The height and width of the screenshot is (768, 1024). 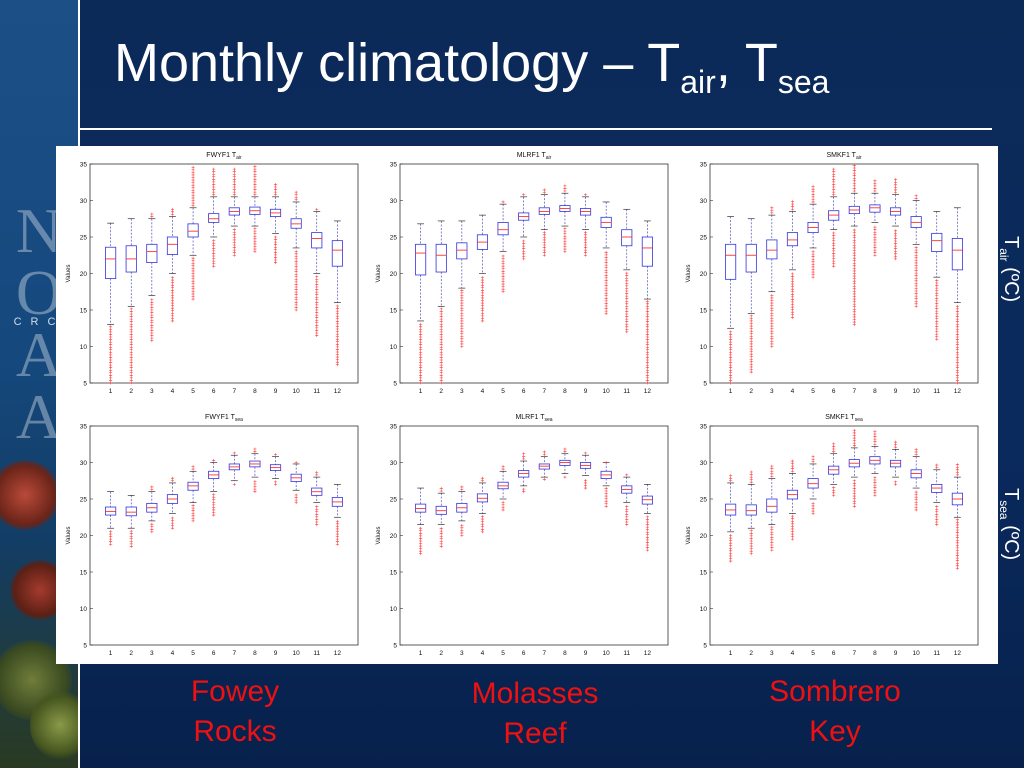 I want to click on x-tick-label: 10, so click(x=917, y=653).